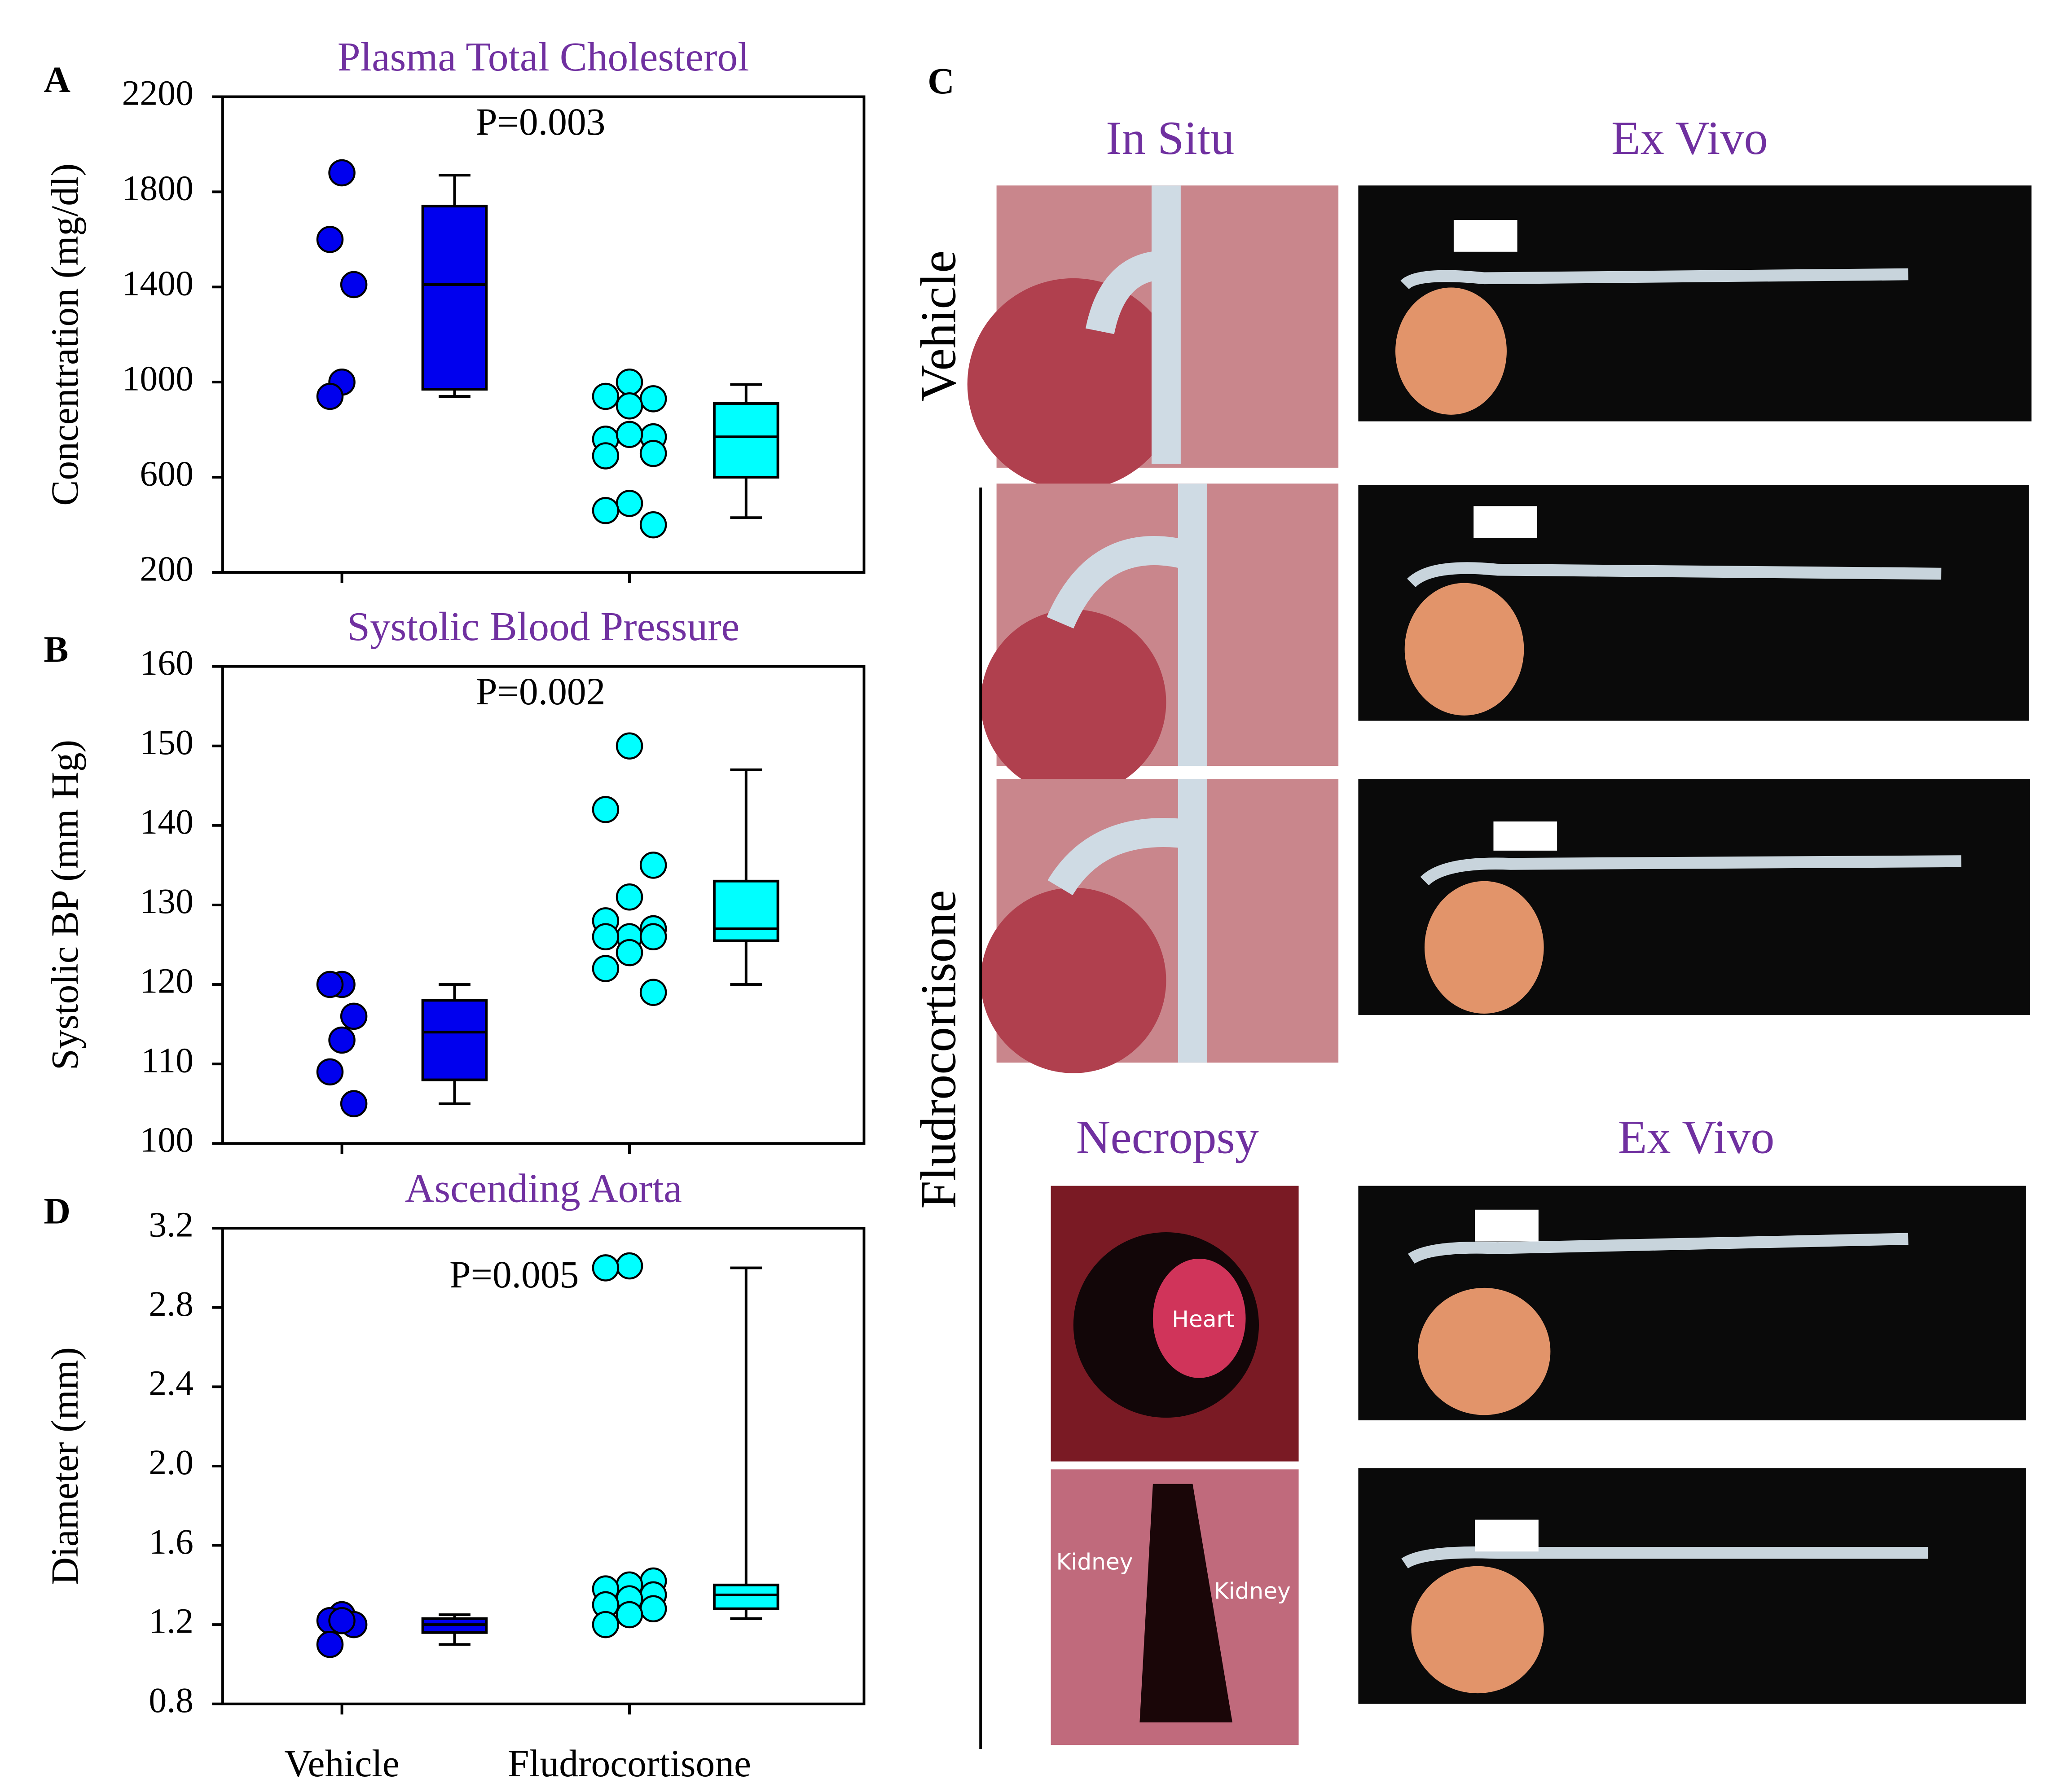 This screenshot has height=1792, width=2054. Describe the element at coordinates (172, 1542) in the screenshot. I see `y-tick-label: 1.6` at that location.